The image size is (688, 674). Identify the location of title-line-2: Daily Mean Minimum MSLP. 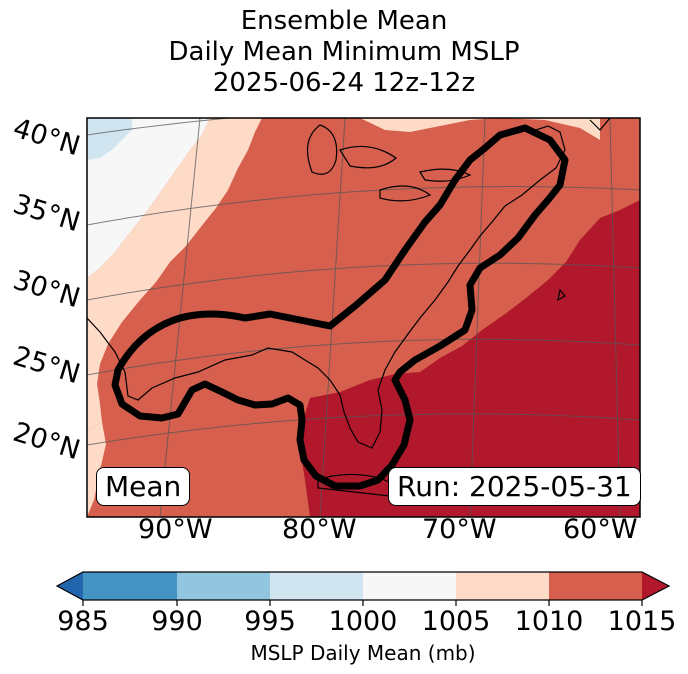
(344, 52).